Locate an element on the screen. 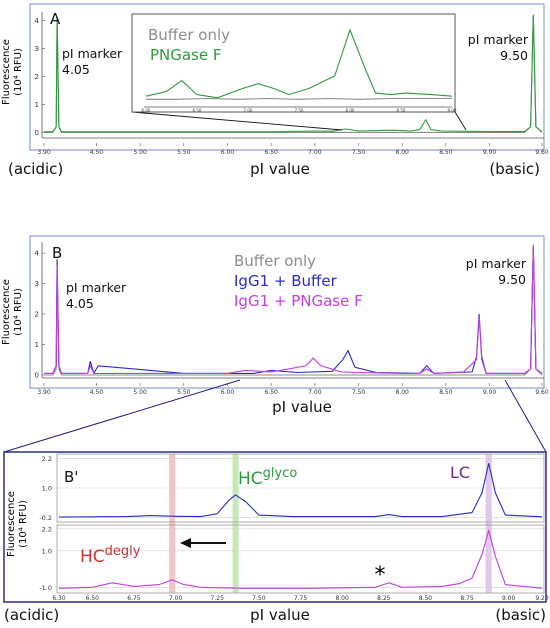  panel-a-zoom-line-right is located at coordinates (460, 121).